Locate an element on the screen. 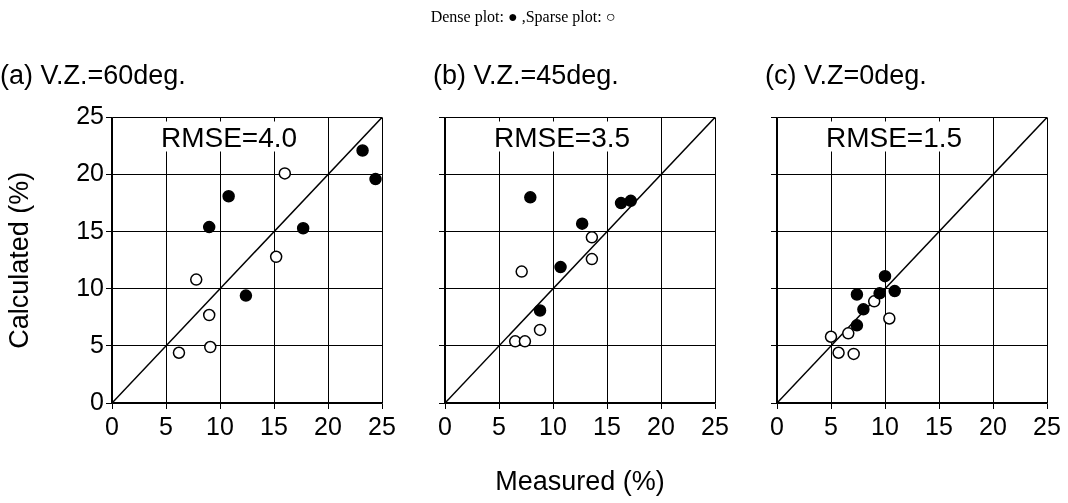 The width and height of the screenshot is (1068, 503). y-tick-label: 0 is located at coordinates (97, 400).